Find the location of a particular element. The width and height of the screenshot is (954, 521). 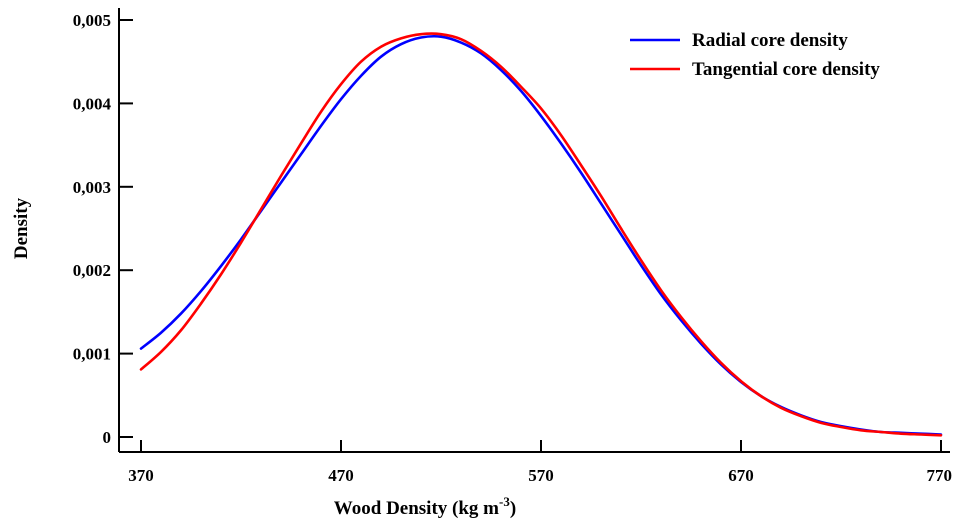

y-tick-label: 0,001 is located at coordinates (92, 354).